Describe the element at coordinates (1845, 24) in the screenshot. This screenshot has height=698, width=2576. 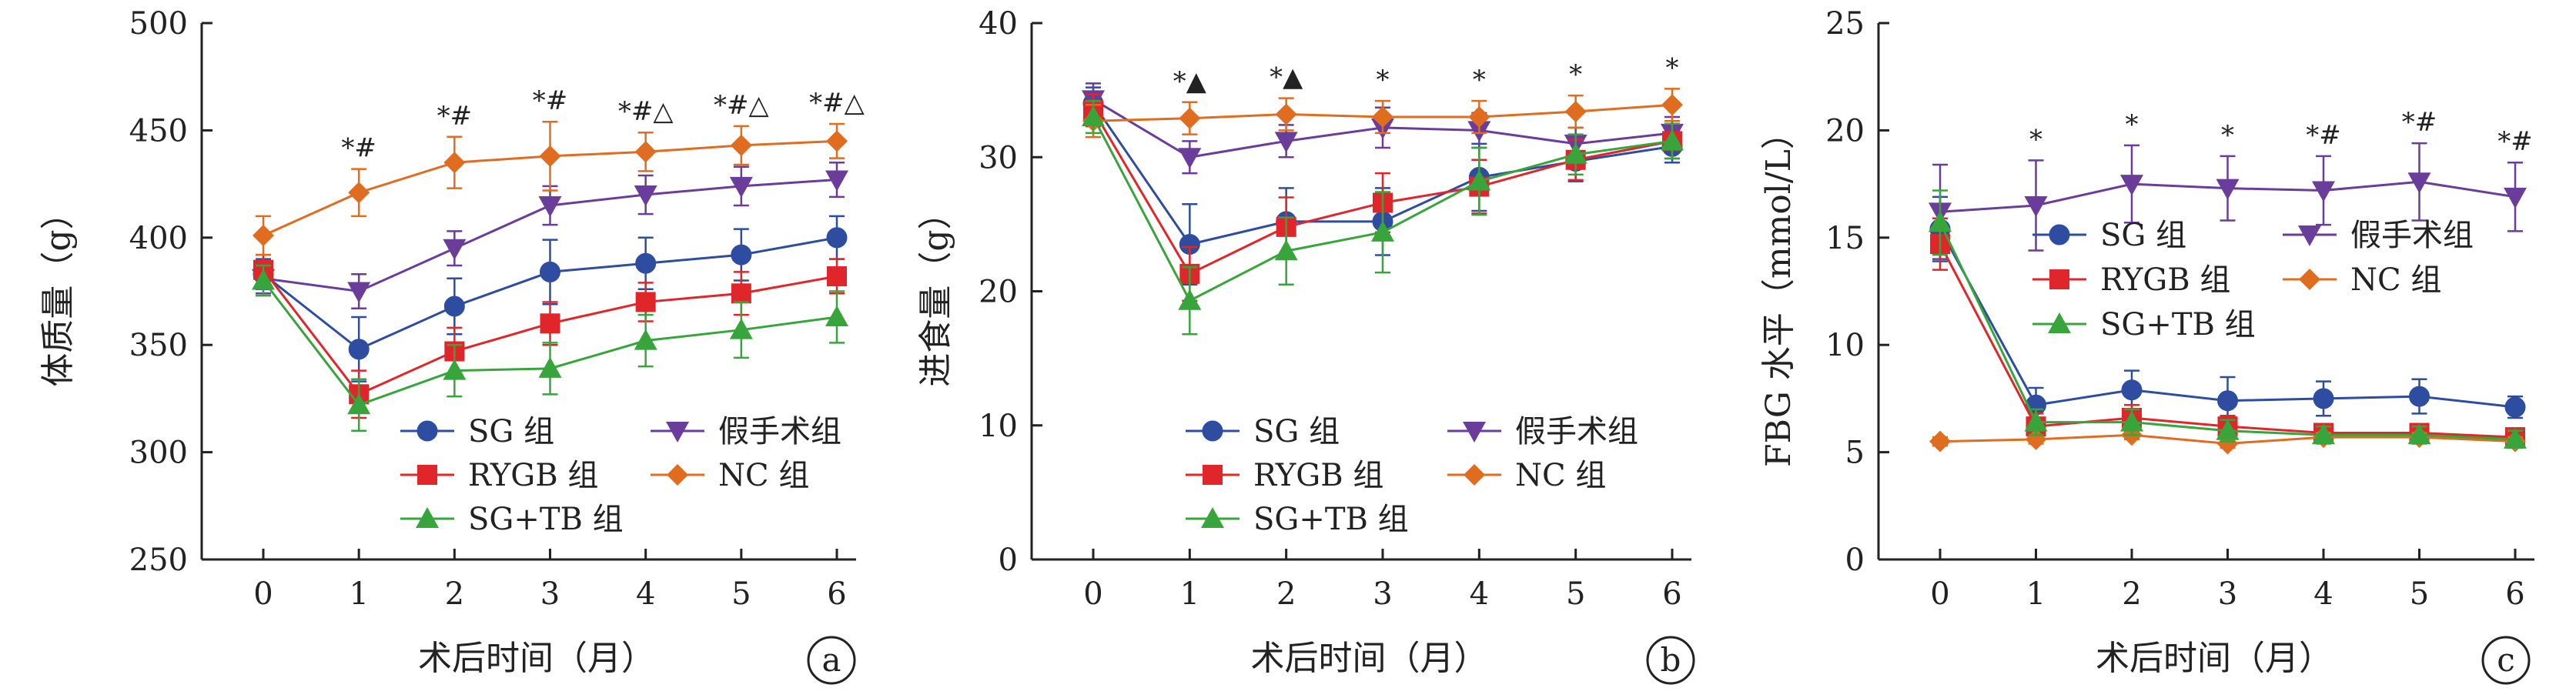
I see `y-tick-label: 25` at that location.